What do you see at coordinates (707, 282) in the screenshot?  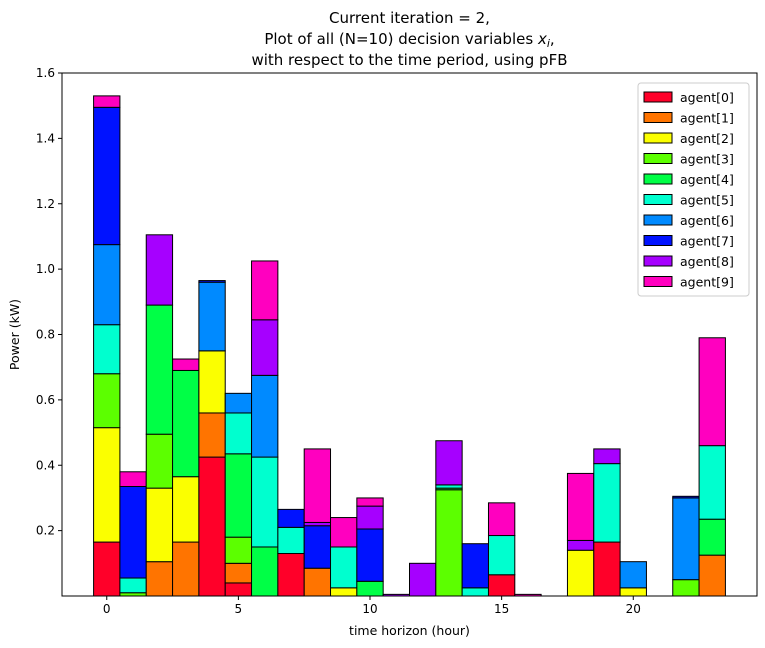 I see `legend-label: agent[9]` at bounding box center [707, 282].